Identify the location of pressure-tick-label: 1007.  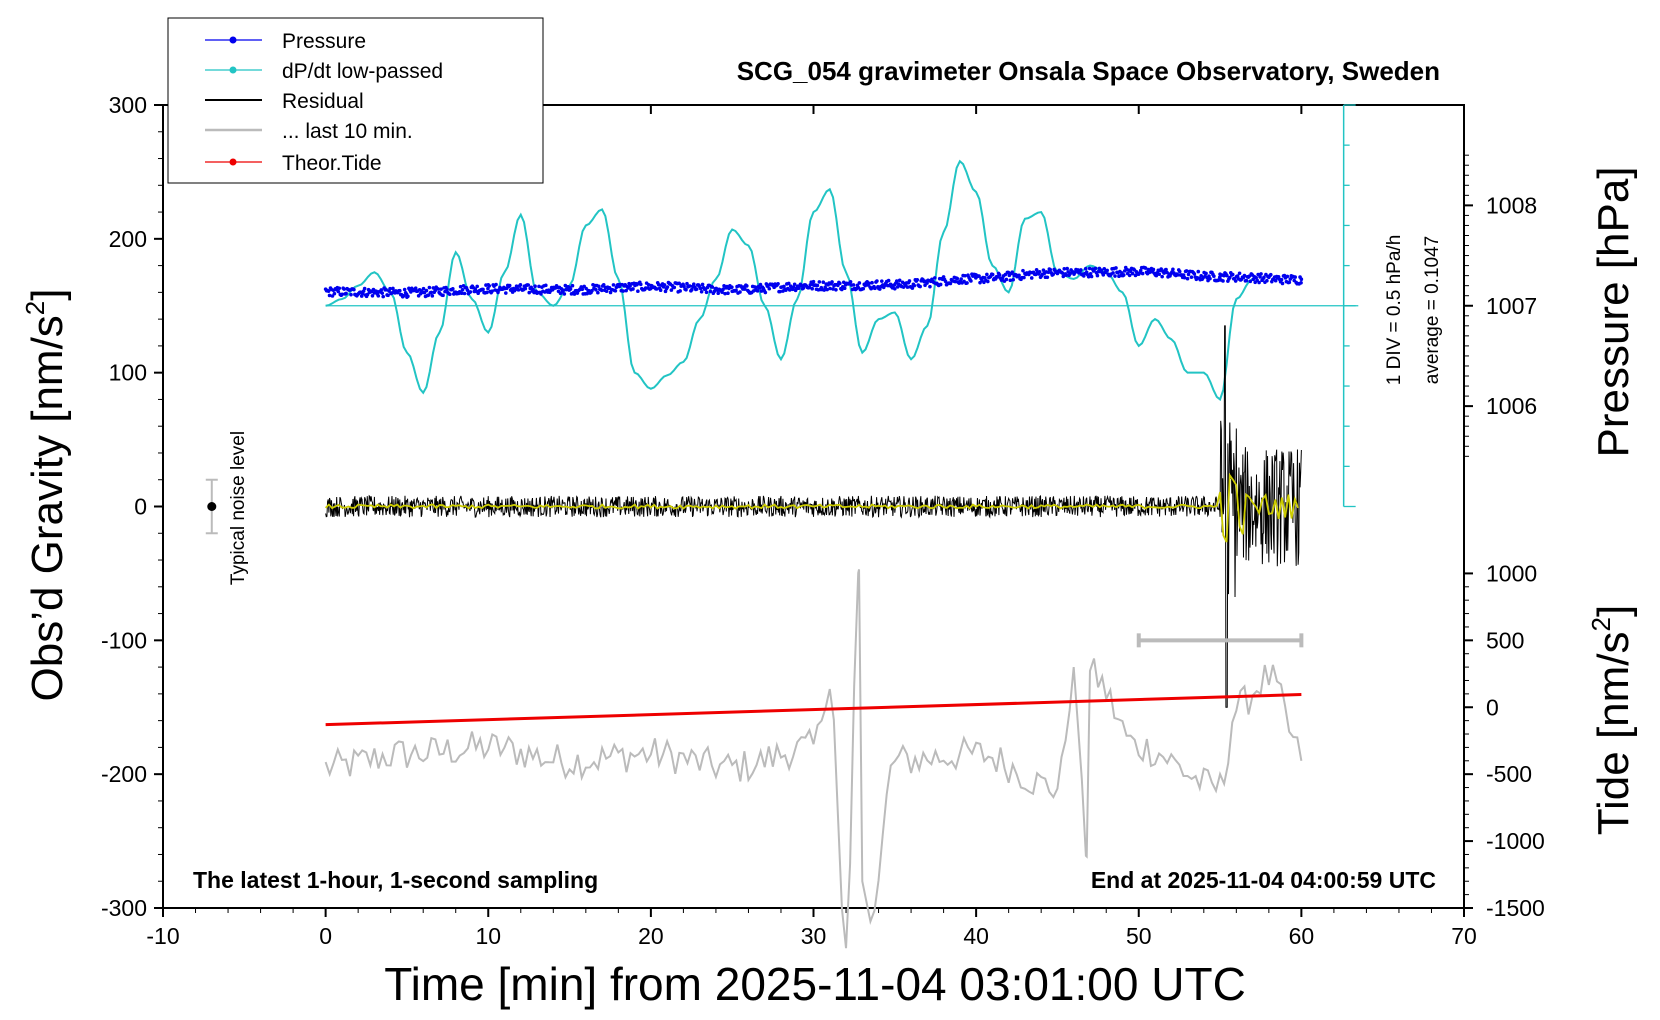
(1511, 306).